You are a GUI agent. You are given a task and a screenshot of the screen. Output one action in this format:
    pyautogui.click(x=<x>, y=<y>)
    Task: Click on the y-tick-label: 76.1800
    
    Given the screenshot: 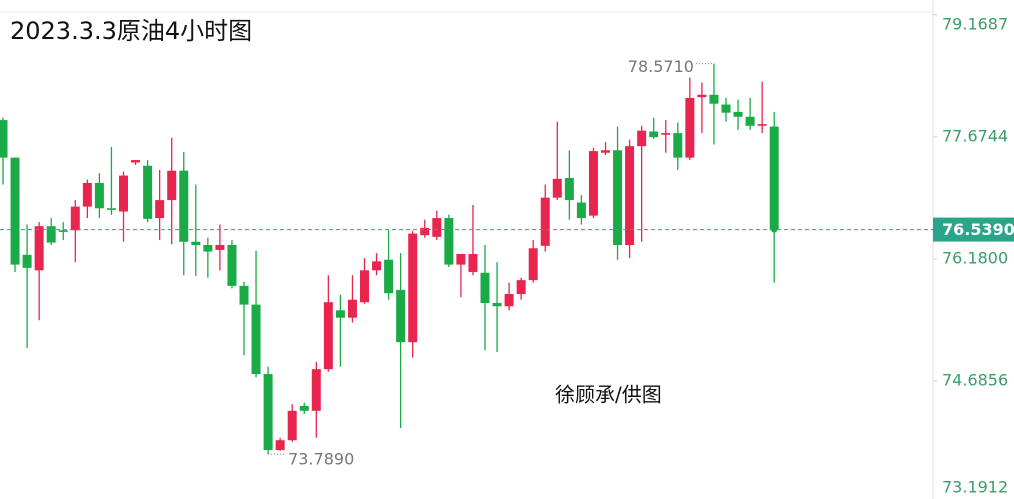 What is the action you would take?
    pyautogui.click(x=975, y=257)
    